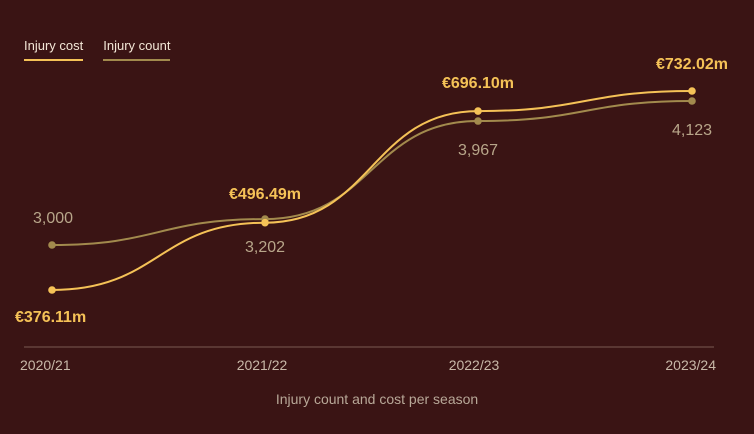  What do you see at coordinates (478, 83) in the screenshot?
I see `data-label-injury-cost: €696.10m` at bounding box center [478, 83].